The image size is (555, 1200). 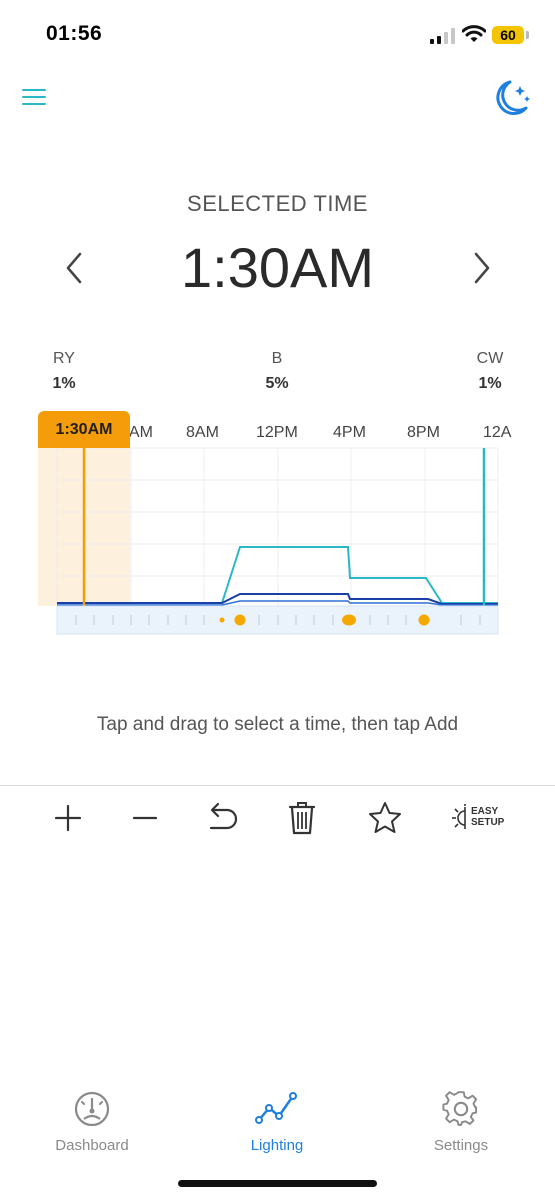 I want to click on time-axis-label: 12A, so click(x=497, y=432).